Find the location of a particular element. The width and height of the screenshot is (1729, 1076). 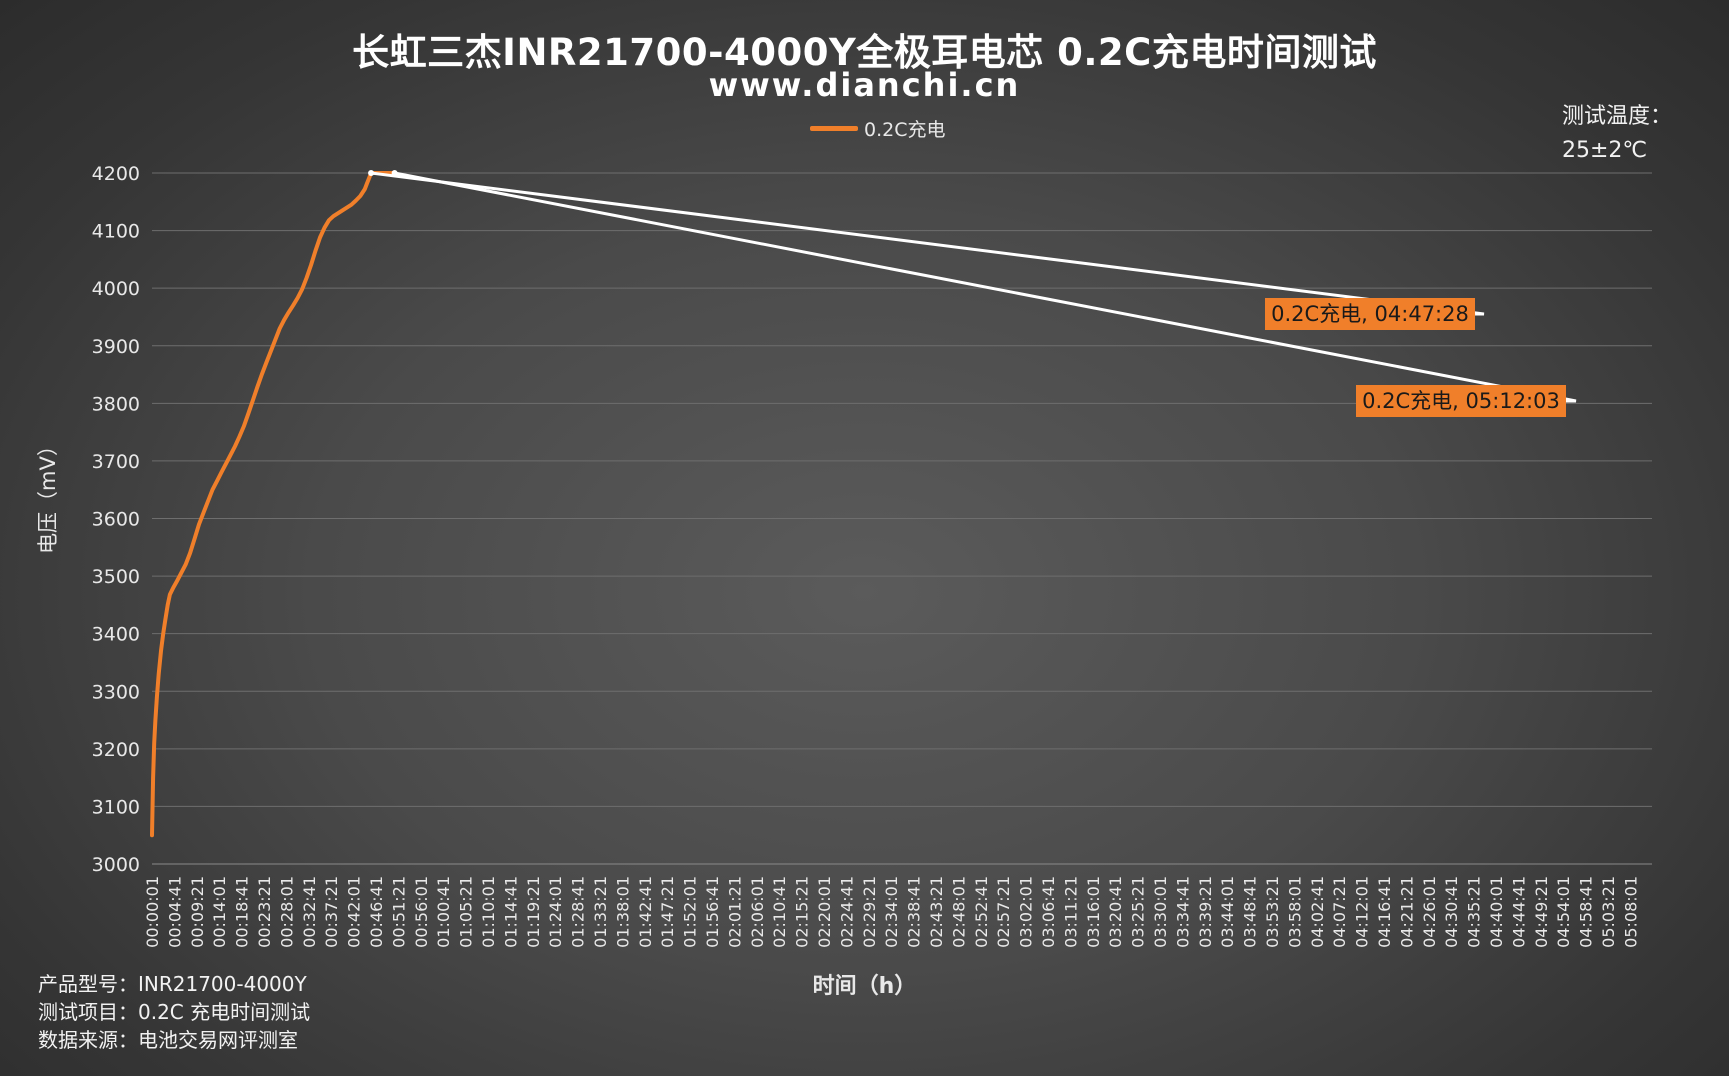

chart-title: 长虹三杰INR21700-4000Y全极耳电芯 0.2C充电时间测试 is located at coordinates (864, 52).